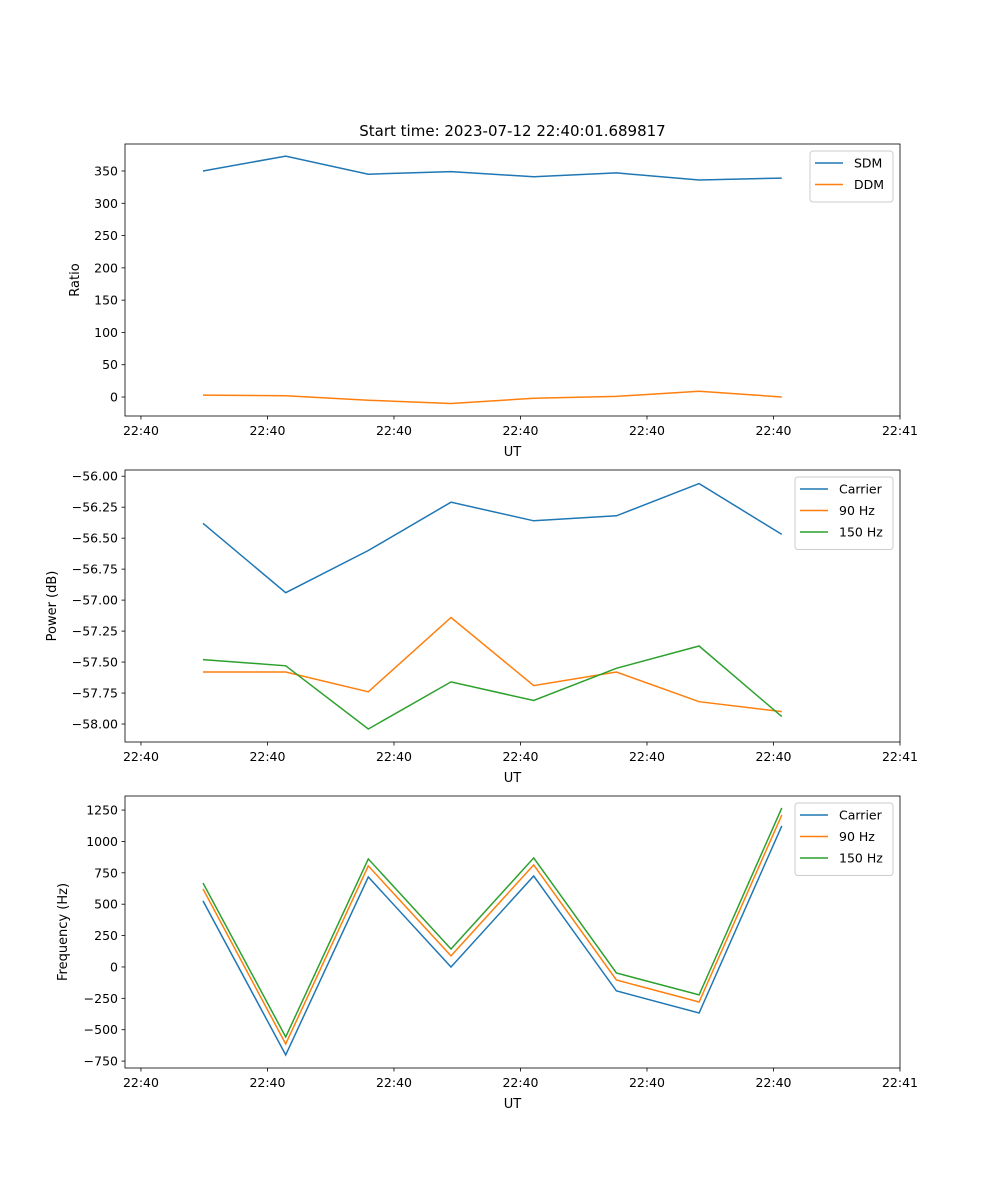  What do you see at coordinates (106, 332) in the screenshot?
I see `y-tick-label: 100` at bounding box center [106, 332].